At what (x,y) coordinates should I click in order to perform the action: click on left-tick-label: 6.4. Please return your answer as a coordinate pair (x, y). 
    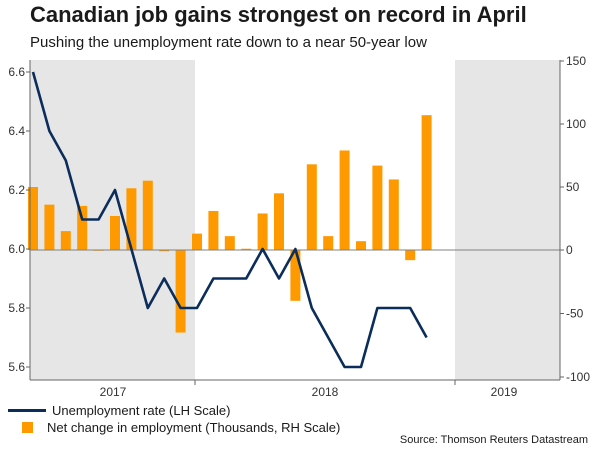
    Looking at the image, I should click on (16, 131).